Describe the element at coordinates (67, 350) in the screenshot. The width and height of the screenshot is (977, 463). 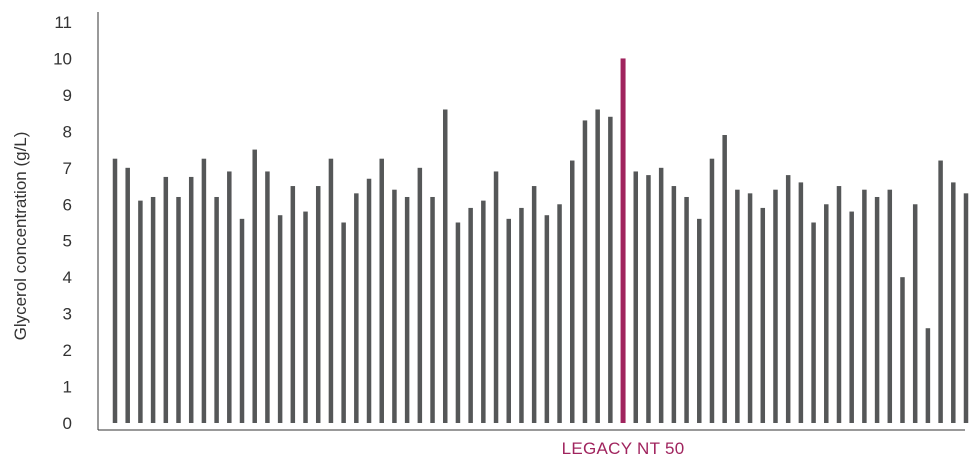
I see `y-tick-label: 2` at that location.